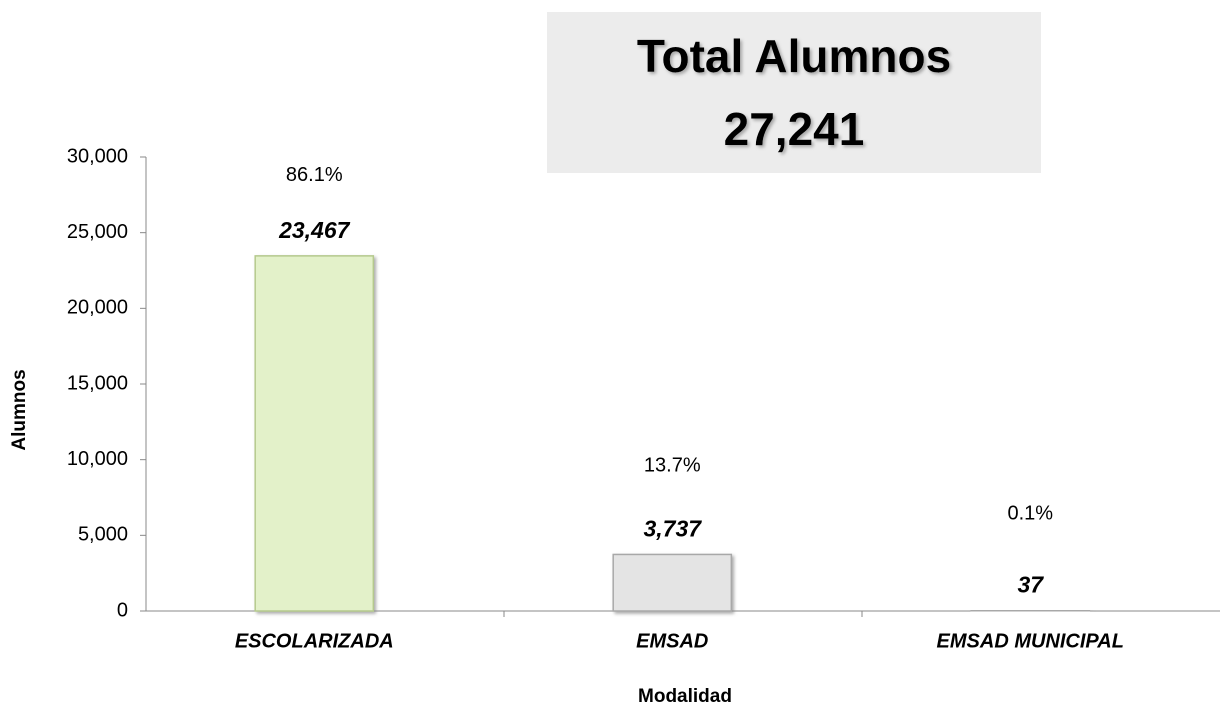  Describe the element at coordinates (314, 641) in the screenshot. I see `x-tick-label: ESCOLARIZADA` at that location.